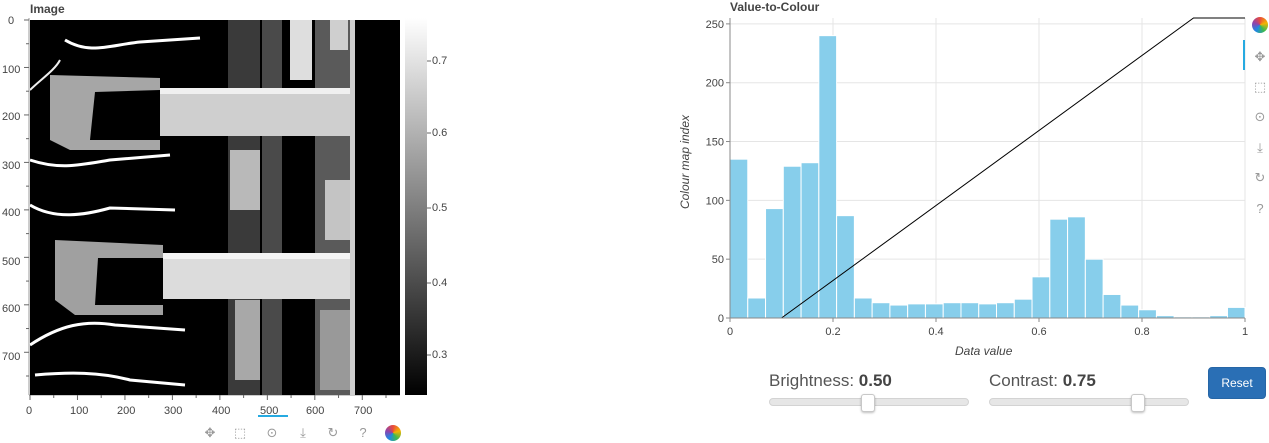 The height and width of the screenshot is (443, 1269). What do you see at coordinates (440, 283) in the screenshot?
I see `colorbar-tick: 0.4` at bounding box center [440, 283].